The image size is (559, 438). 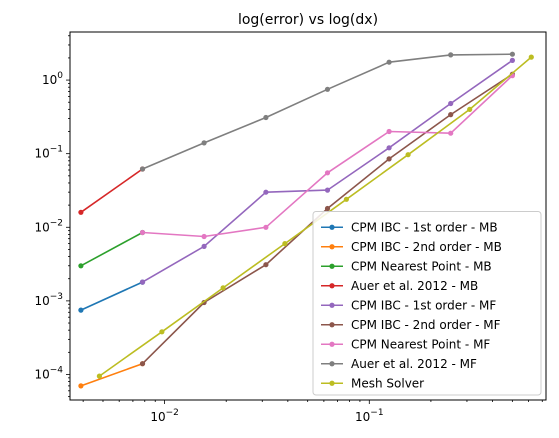 What do you see at coordinates (421, 266) in the screenshot?
I see `legend-label-2: CPM Nearest Point - MB` at bounding box center [421, 266].